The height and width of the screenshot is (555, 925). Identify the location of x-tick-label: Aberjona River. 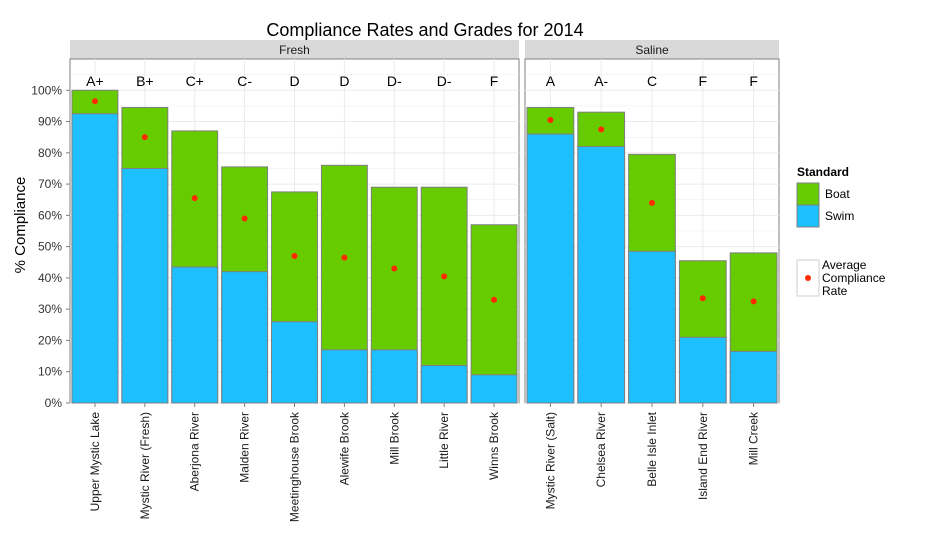
(195, 451).